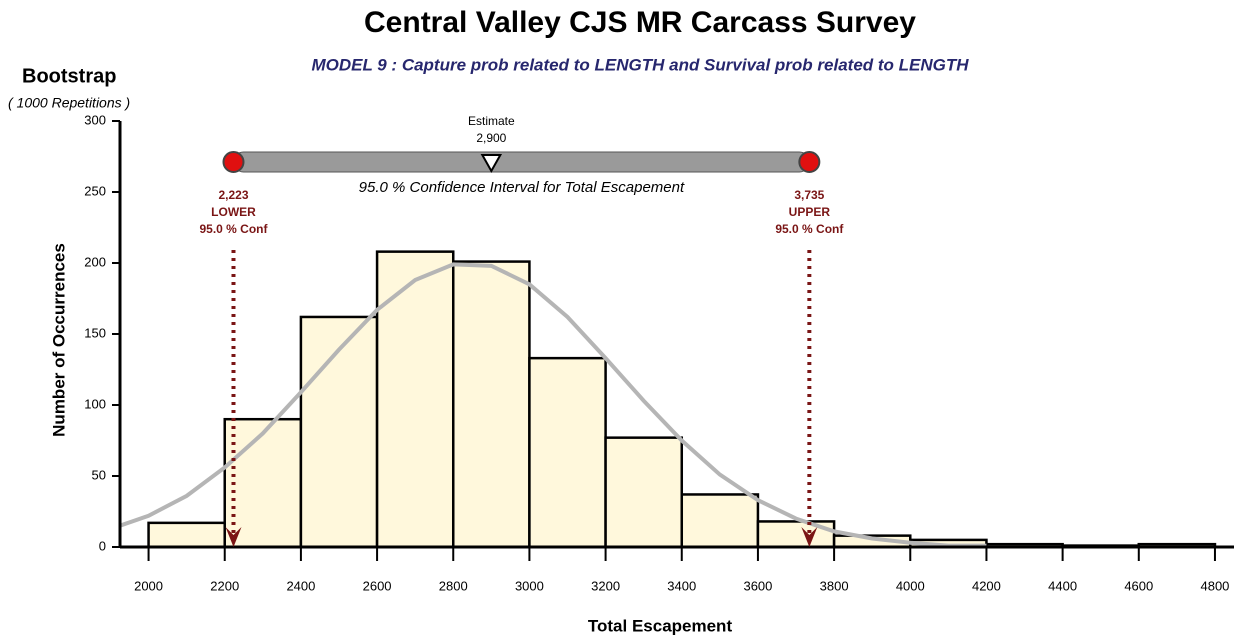 The width and height of the screenshot is (1241, 640). I want to click on lower-label: LOWER, so click(233, 212).